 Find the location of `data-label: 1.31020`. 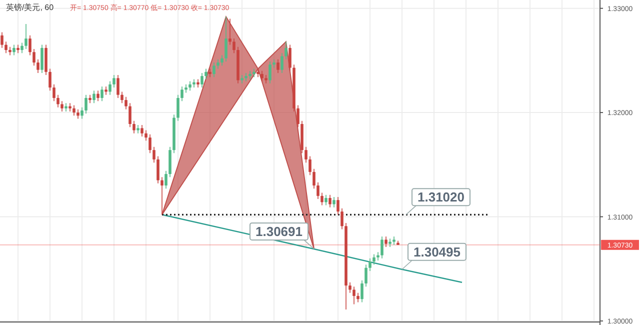

data-label: 1.31020 is located at coordinates (441, 197).